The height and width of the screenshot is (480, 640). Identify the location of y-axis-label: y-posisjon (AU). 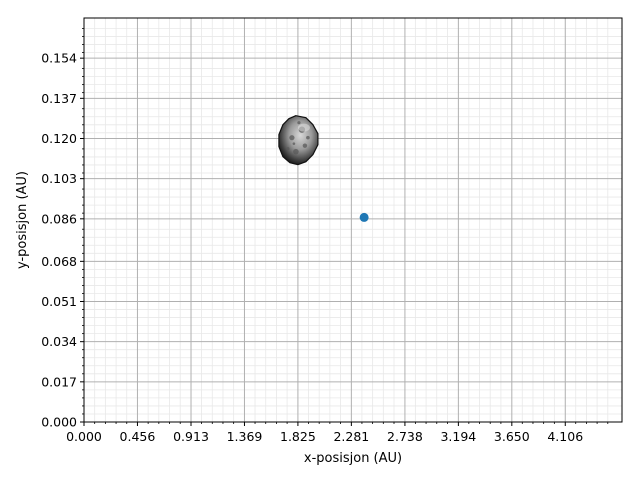
(22, 220).